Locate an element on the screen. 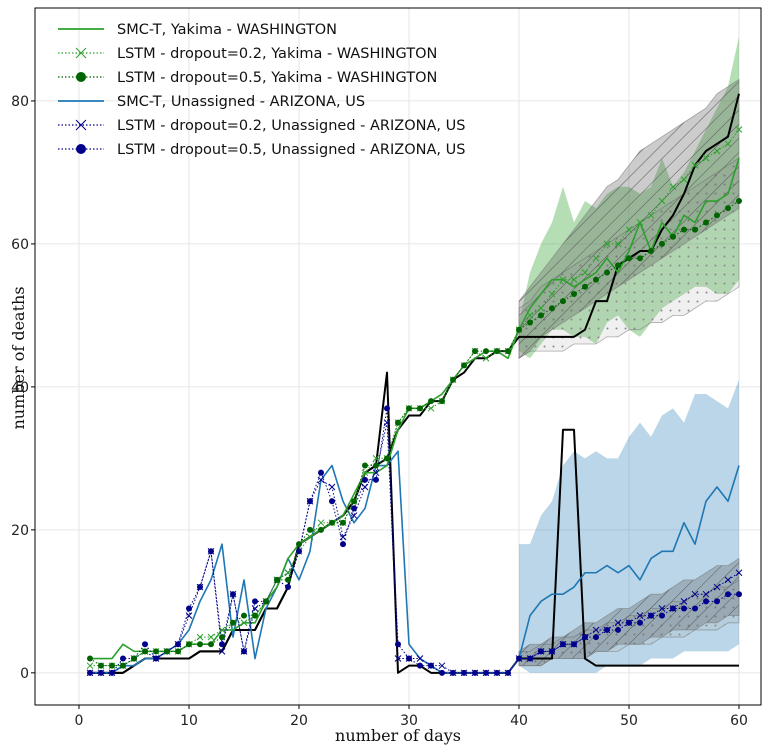 This screenshot has width=763, height=746. x-tick-label: 20 is located at coordinates (299, 721).